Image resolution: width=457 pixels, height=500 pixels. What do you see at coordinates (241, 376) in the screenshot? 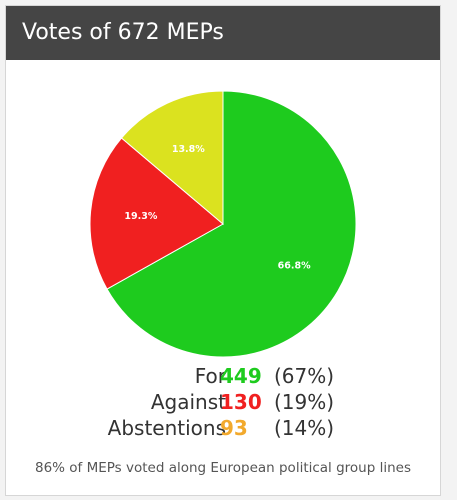
I see `tally-count-for: 449` at bounding box center [241, 376].